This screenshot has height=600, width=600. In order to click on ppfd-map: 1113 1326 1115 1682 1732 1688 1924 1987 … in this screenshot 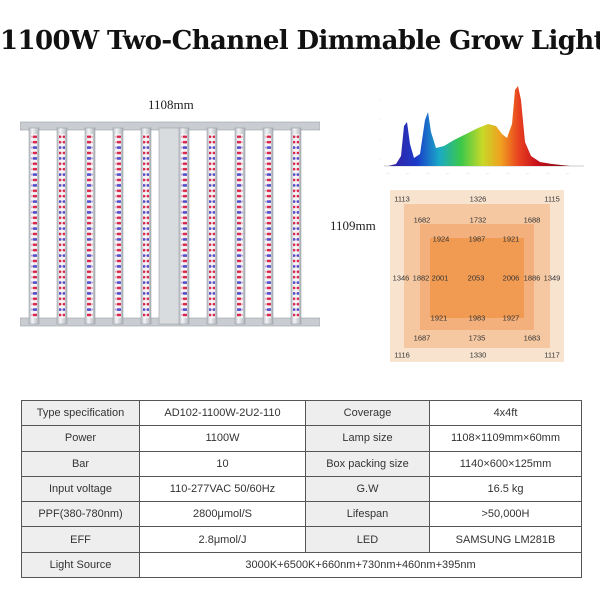, I will do `click(477, 276)`.